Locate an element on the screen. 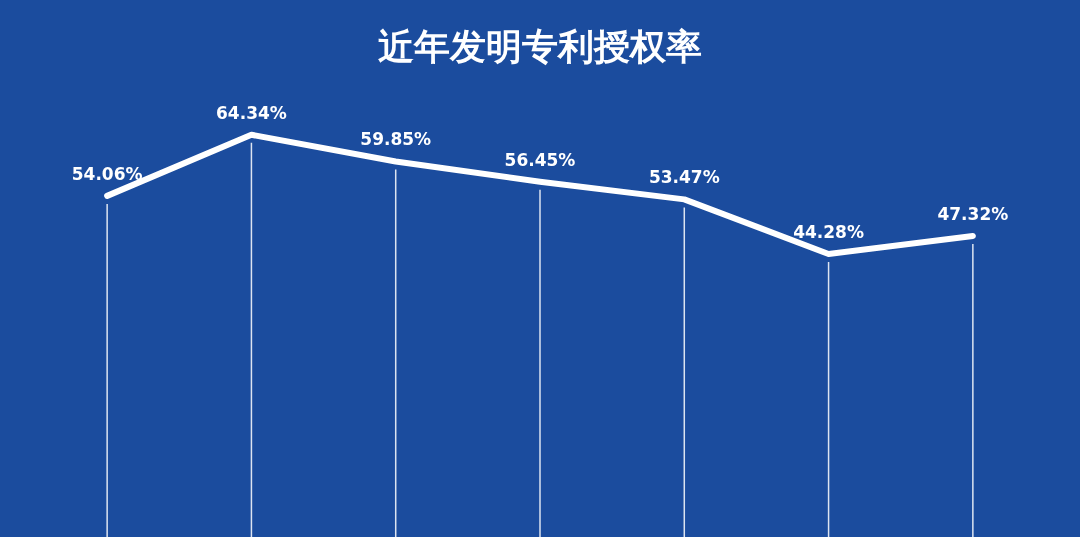 The height and width of the screenshot is (537, 1080). data-label: 64.34% is located at coordinates (251, 112).